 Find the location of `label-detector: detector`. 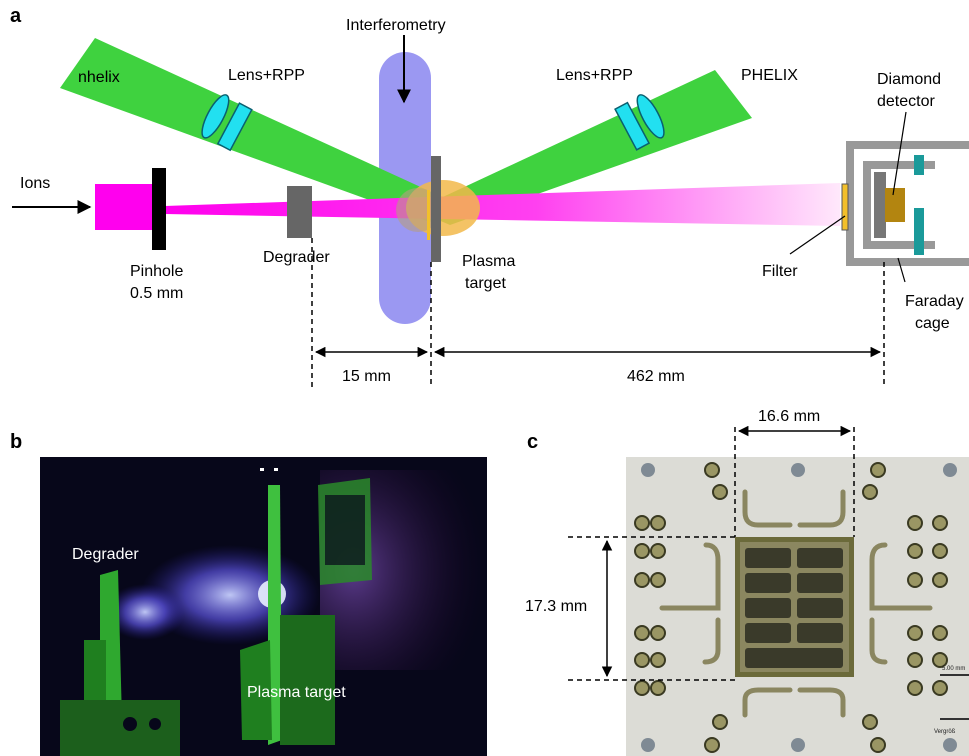

label-detector: detector is located at coordinates (906, 101).